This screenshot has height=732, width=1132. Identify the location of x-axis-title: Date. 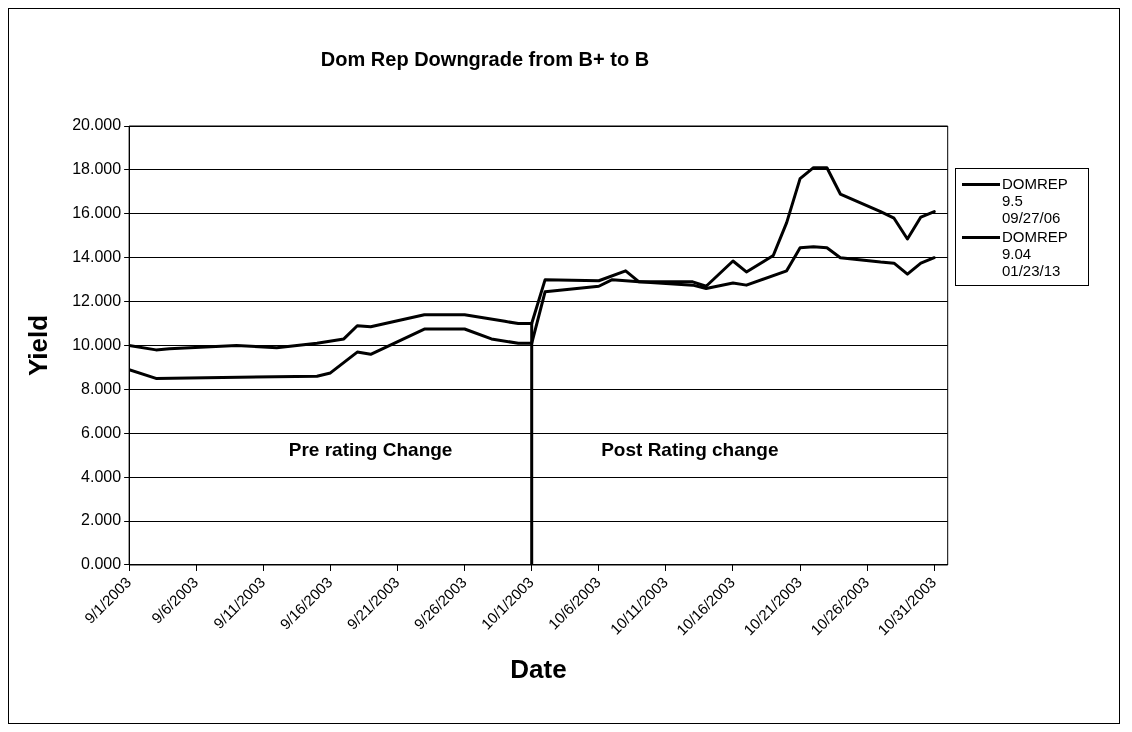
(538, 668).